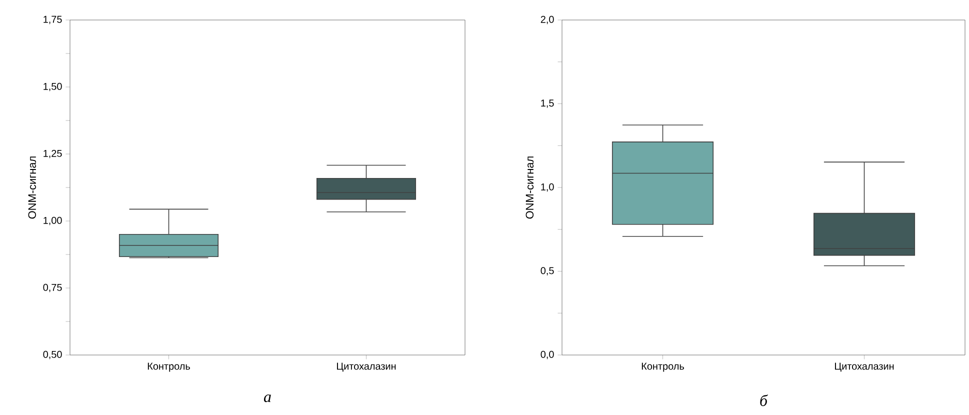 The image size is (969, 415). Describe the element at coordinates (267, 398) in the screenshot. I see `text: а` at that location.